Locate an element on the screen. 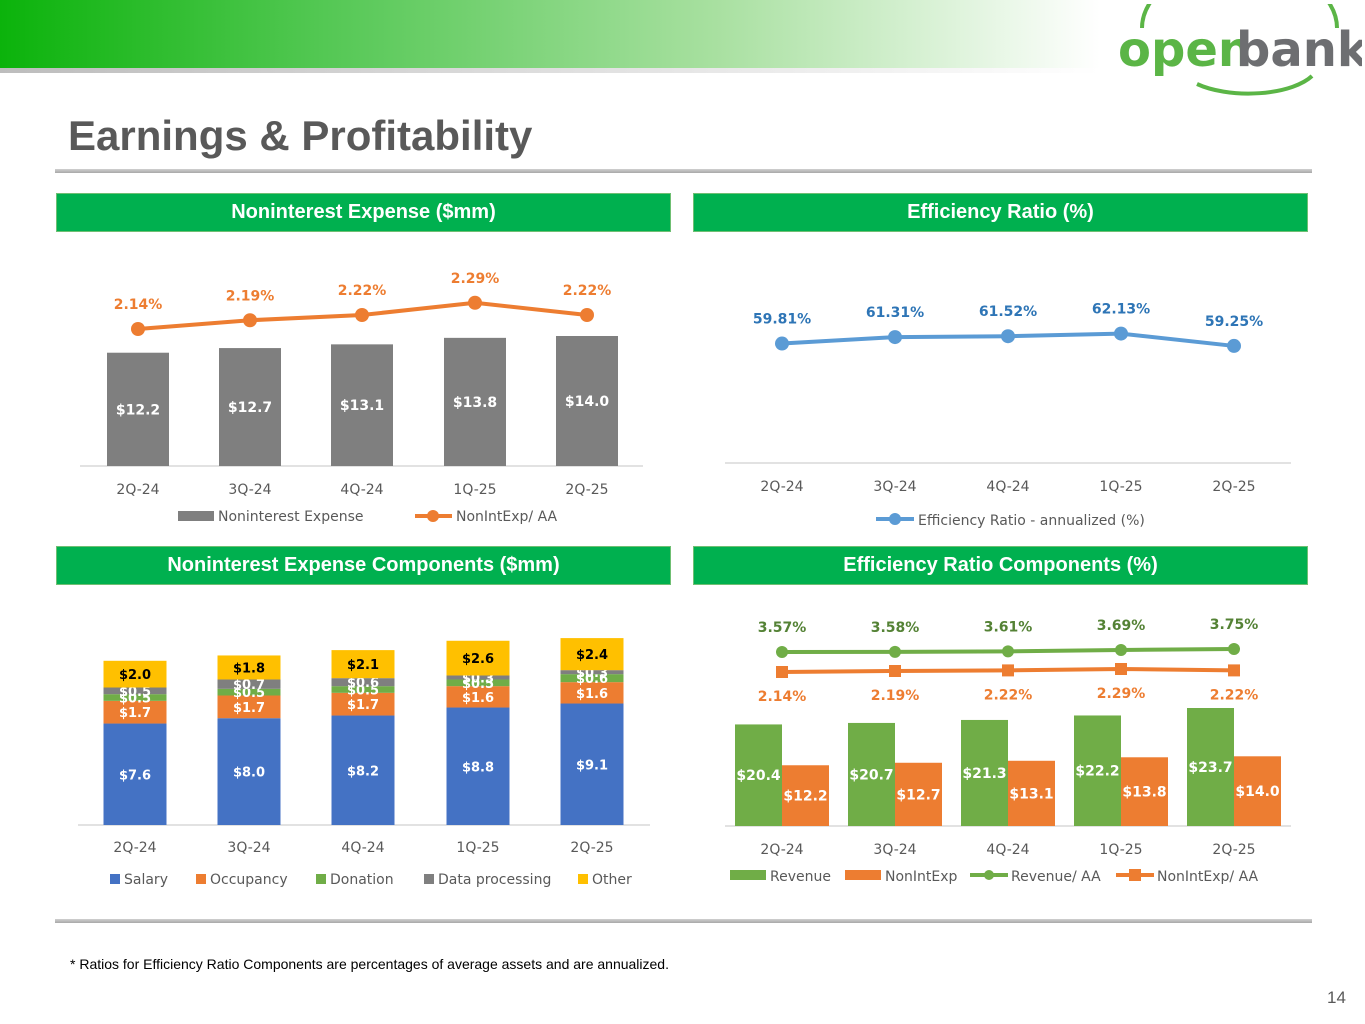 The width and height of the screenshot is (1365, 1024). effcomp-revenue-ratio-label-0: 3.57% is located at coordinates (782, 628).